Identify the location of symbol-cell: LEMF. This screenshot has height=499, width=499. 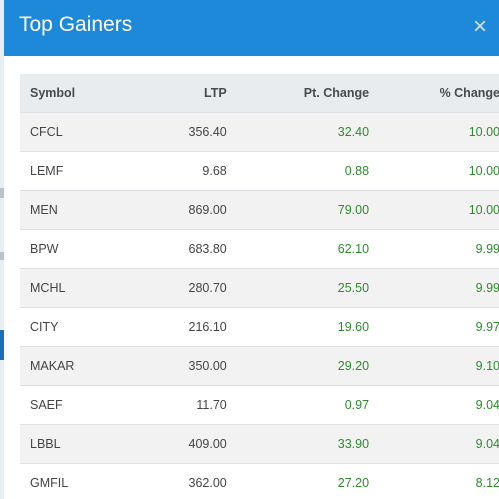
(77, 171).